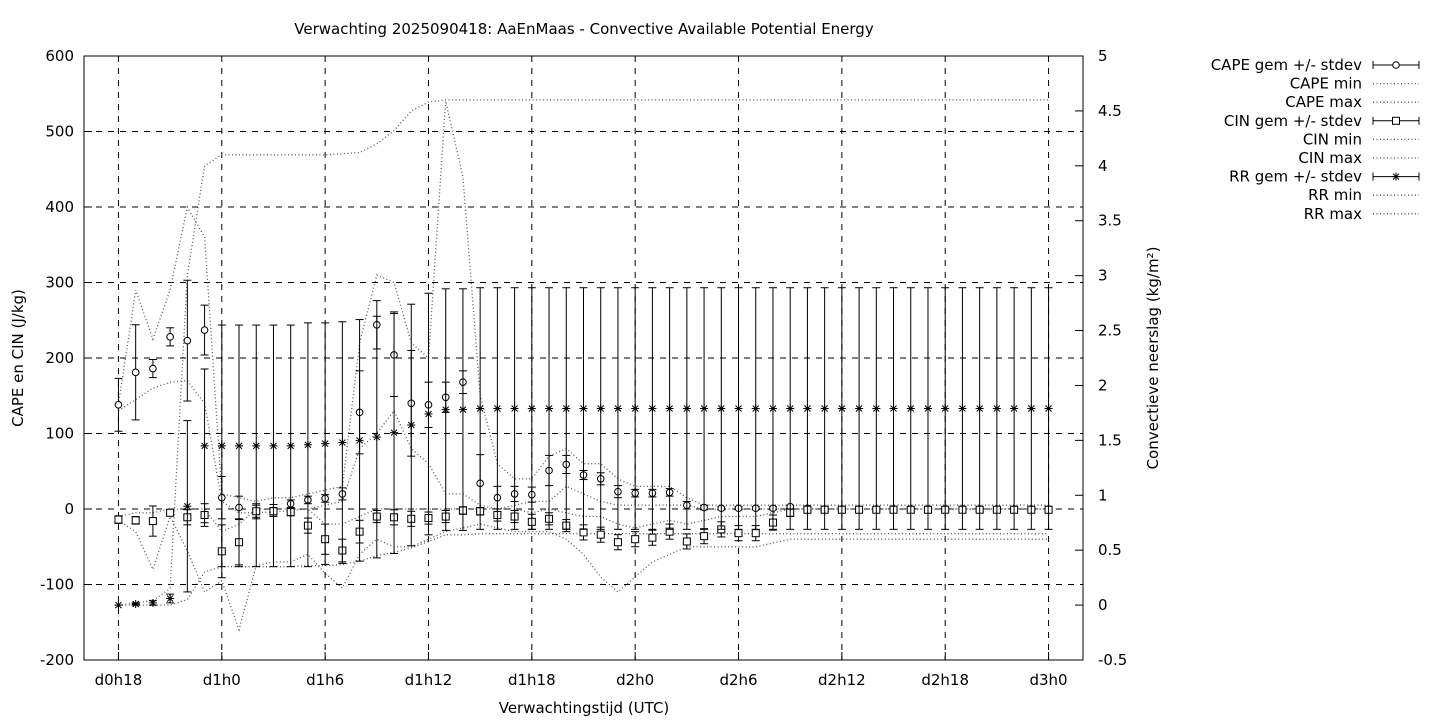 This screenshot has height=724, width=1440. What do you see at coordinates (1332, 139) in the screenshot?
I see `legend-label: CIN min` at bounding box center [1332, 139].